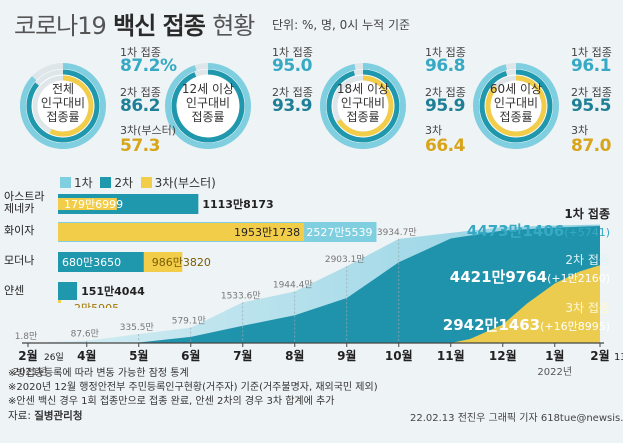 The height and width of the screenshot is (443, 623). What do you see at coordinates (587, 308) in the screenshot?
I see `end-label-dose3: 3차 접종` at bounding box center [587, 308].